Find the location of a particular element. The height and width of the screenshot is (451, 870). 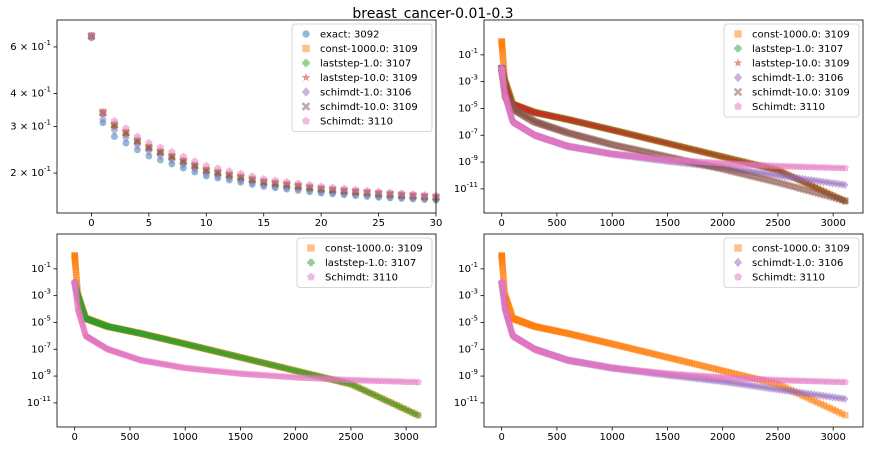

series-laststep-1.0-bottom-left is located at coordinates (246, 348).